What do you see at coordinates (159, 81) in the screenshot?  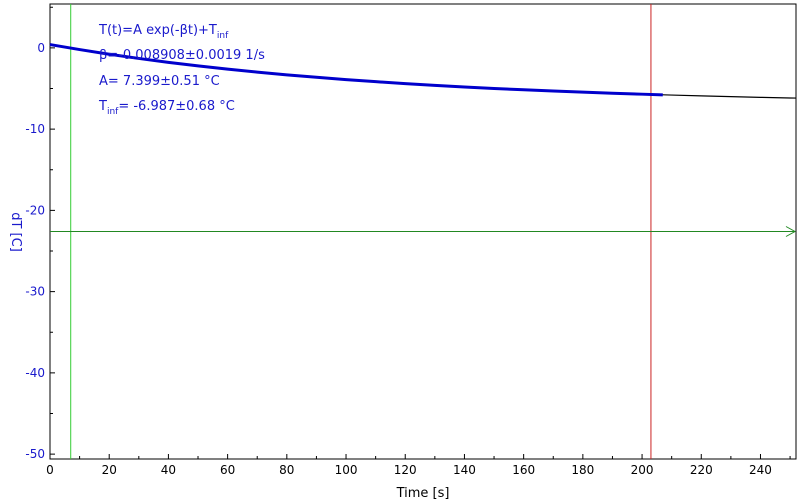 I see `fit-amplitude: A= 7.399±0.51 °C` at bounding box center [159, 81].